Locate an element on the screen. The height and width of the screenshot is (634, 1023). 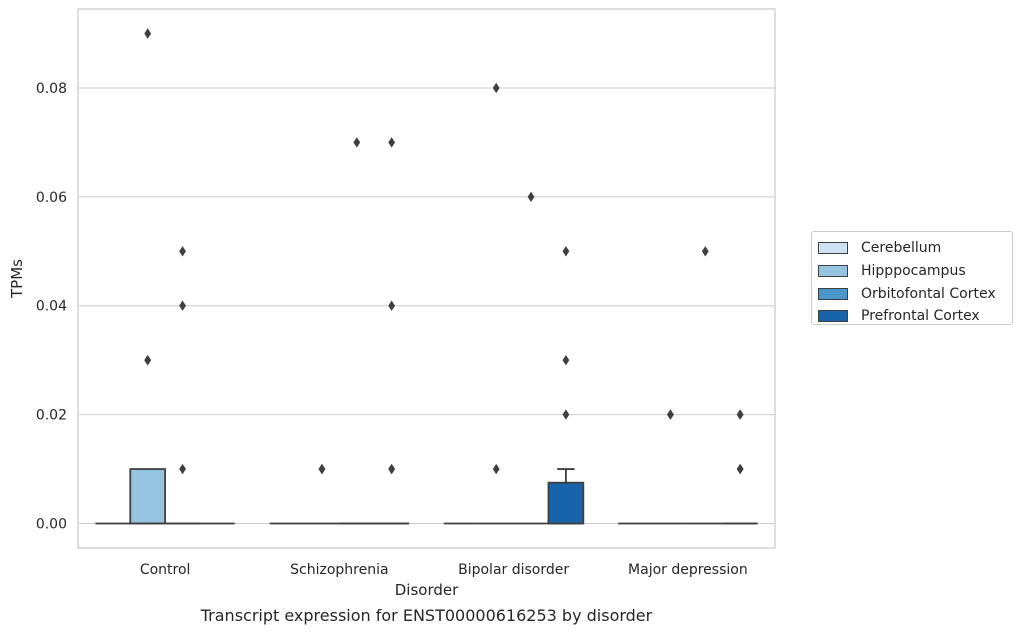
y-axis-label: TPMs is located at coordinates (17, 279).